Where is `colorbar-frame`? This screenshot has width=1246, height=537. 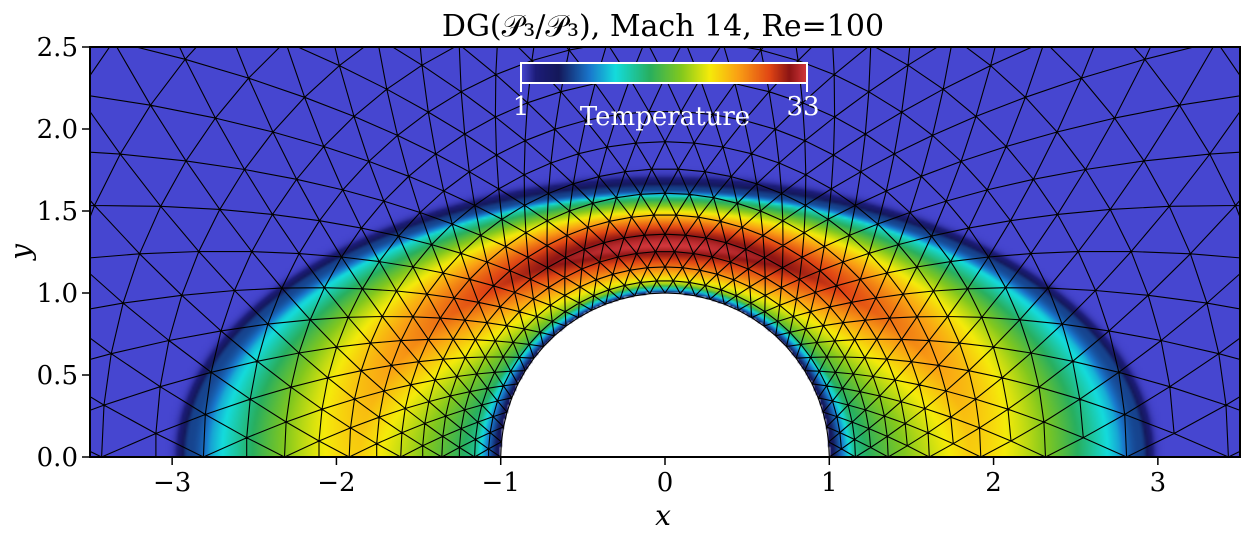
colorbar-frame is located at coordinates (664, 73).